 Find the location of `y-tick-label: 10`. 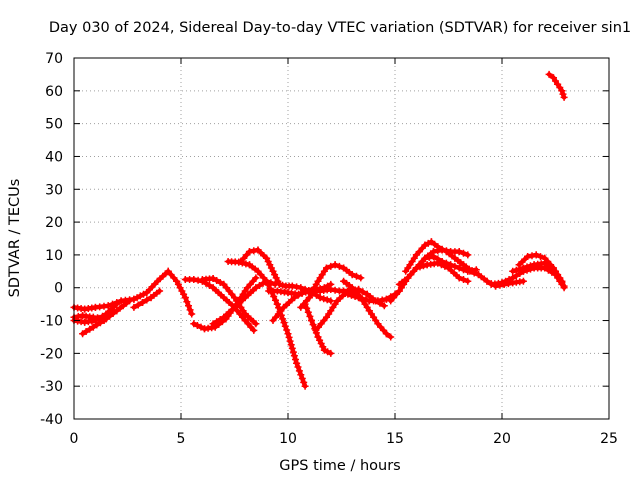

y-tick-label: 10 is located at coordinates (54, 256).